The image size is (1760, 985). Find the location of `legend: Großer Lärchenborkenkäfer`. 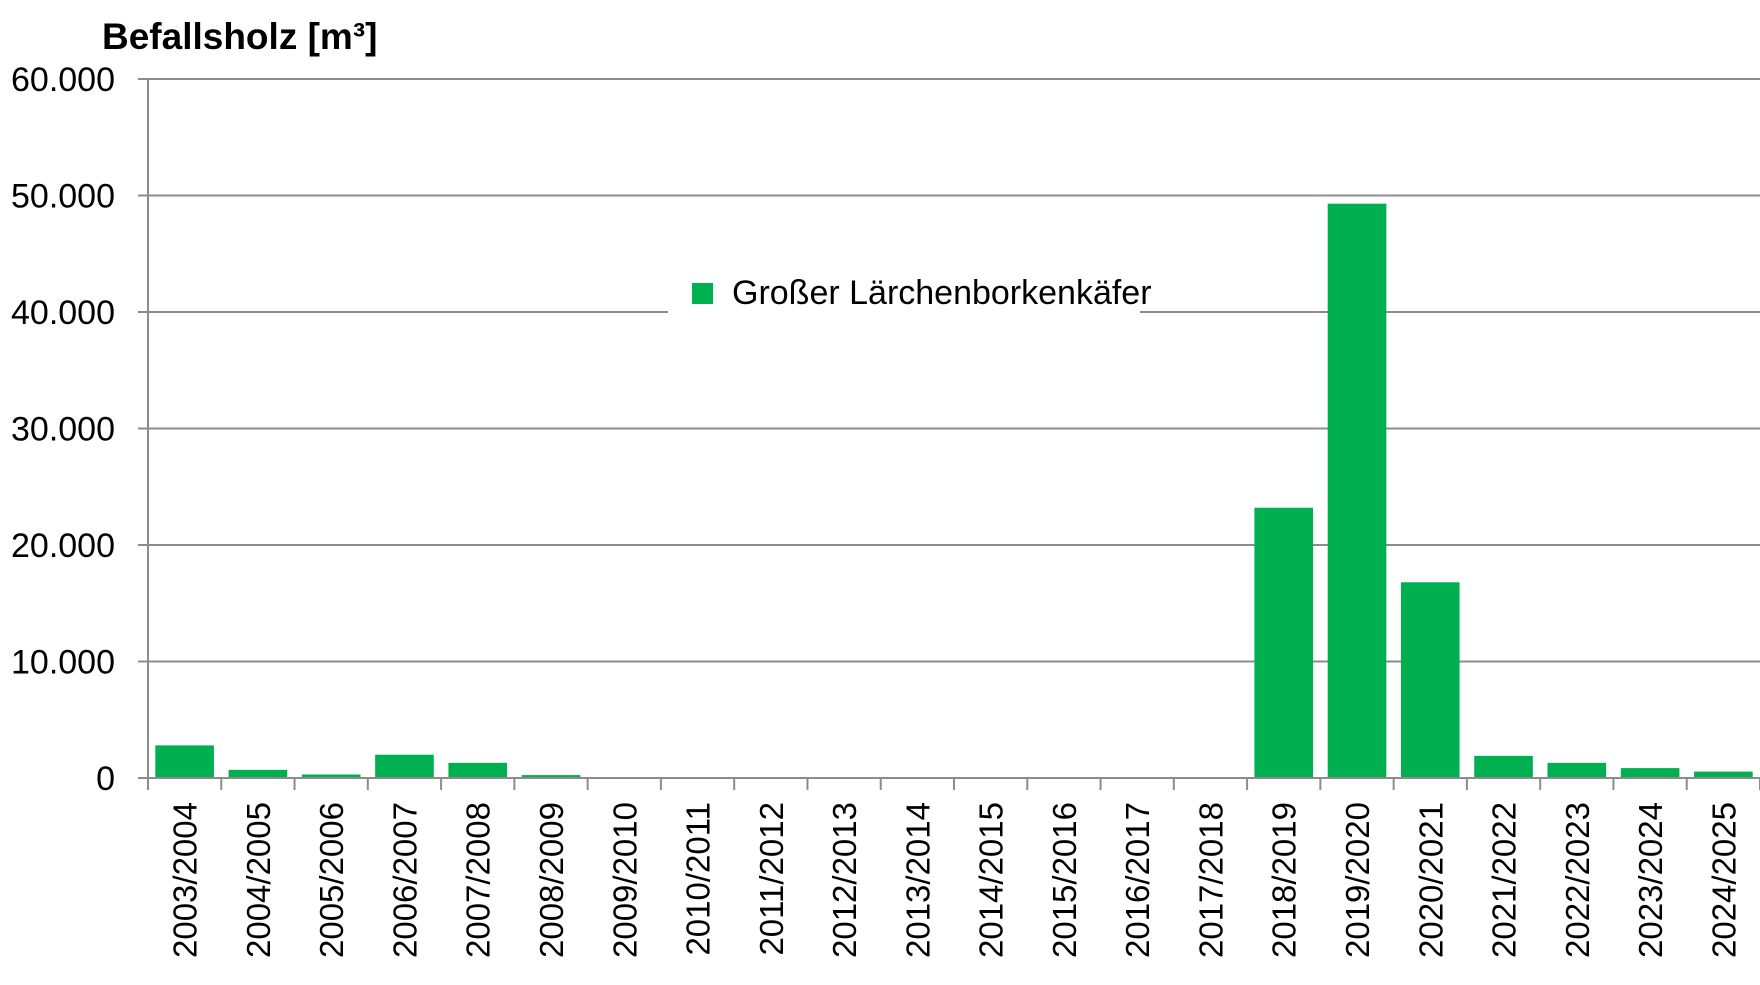

legend: Großer Lärchenborkenkäfer is located at coordinates (910, 296).